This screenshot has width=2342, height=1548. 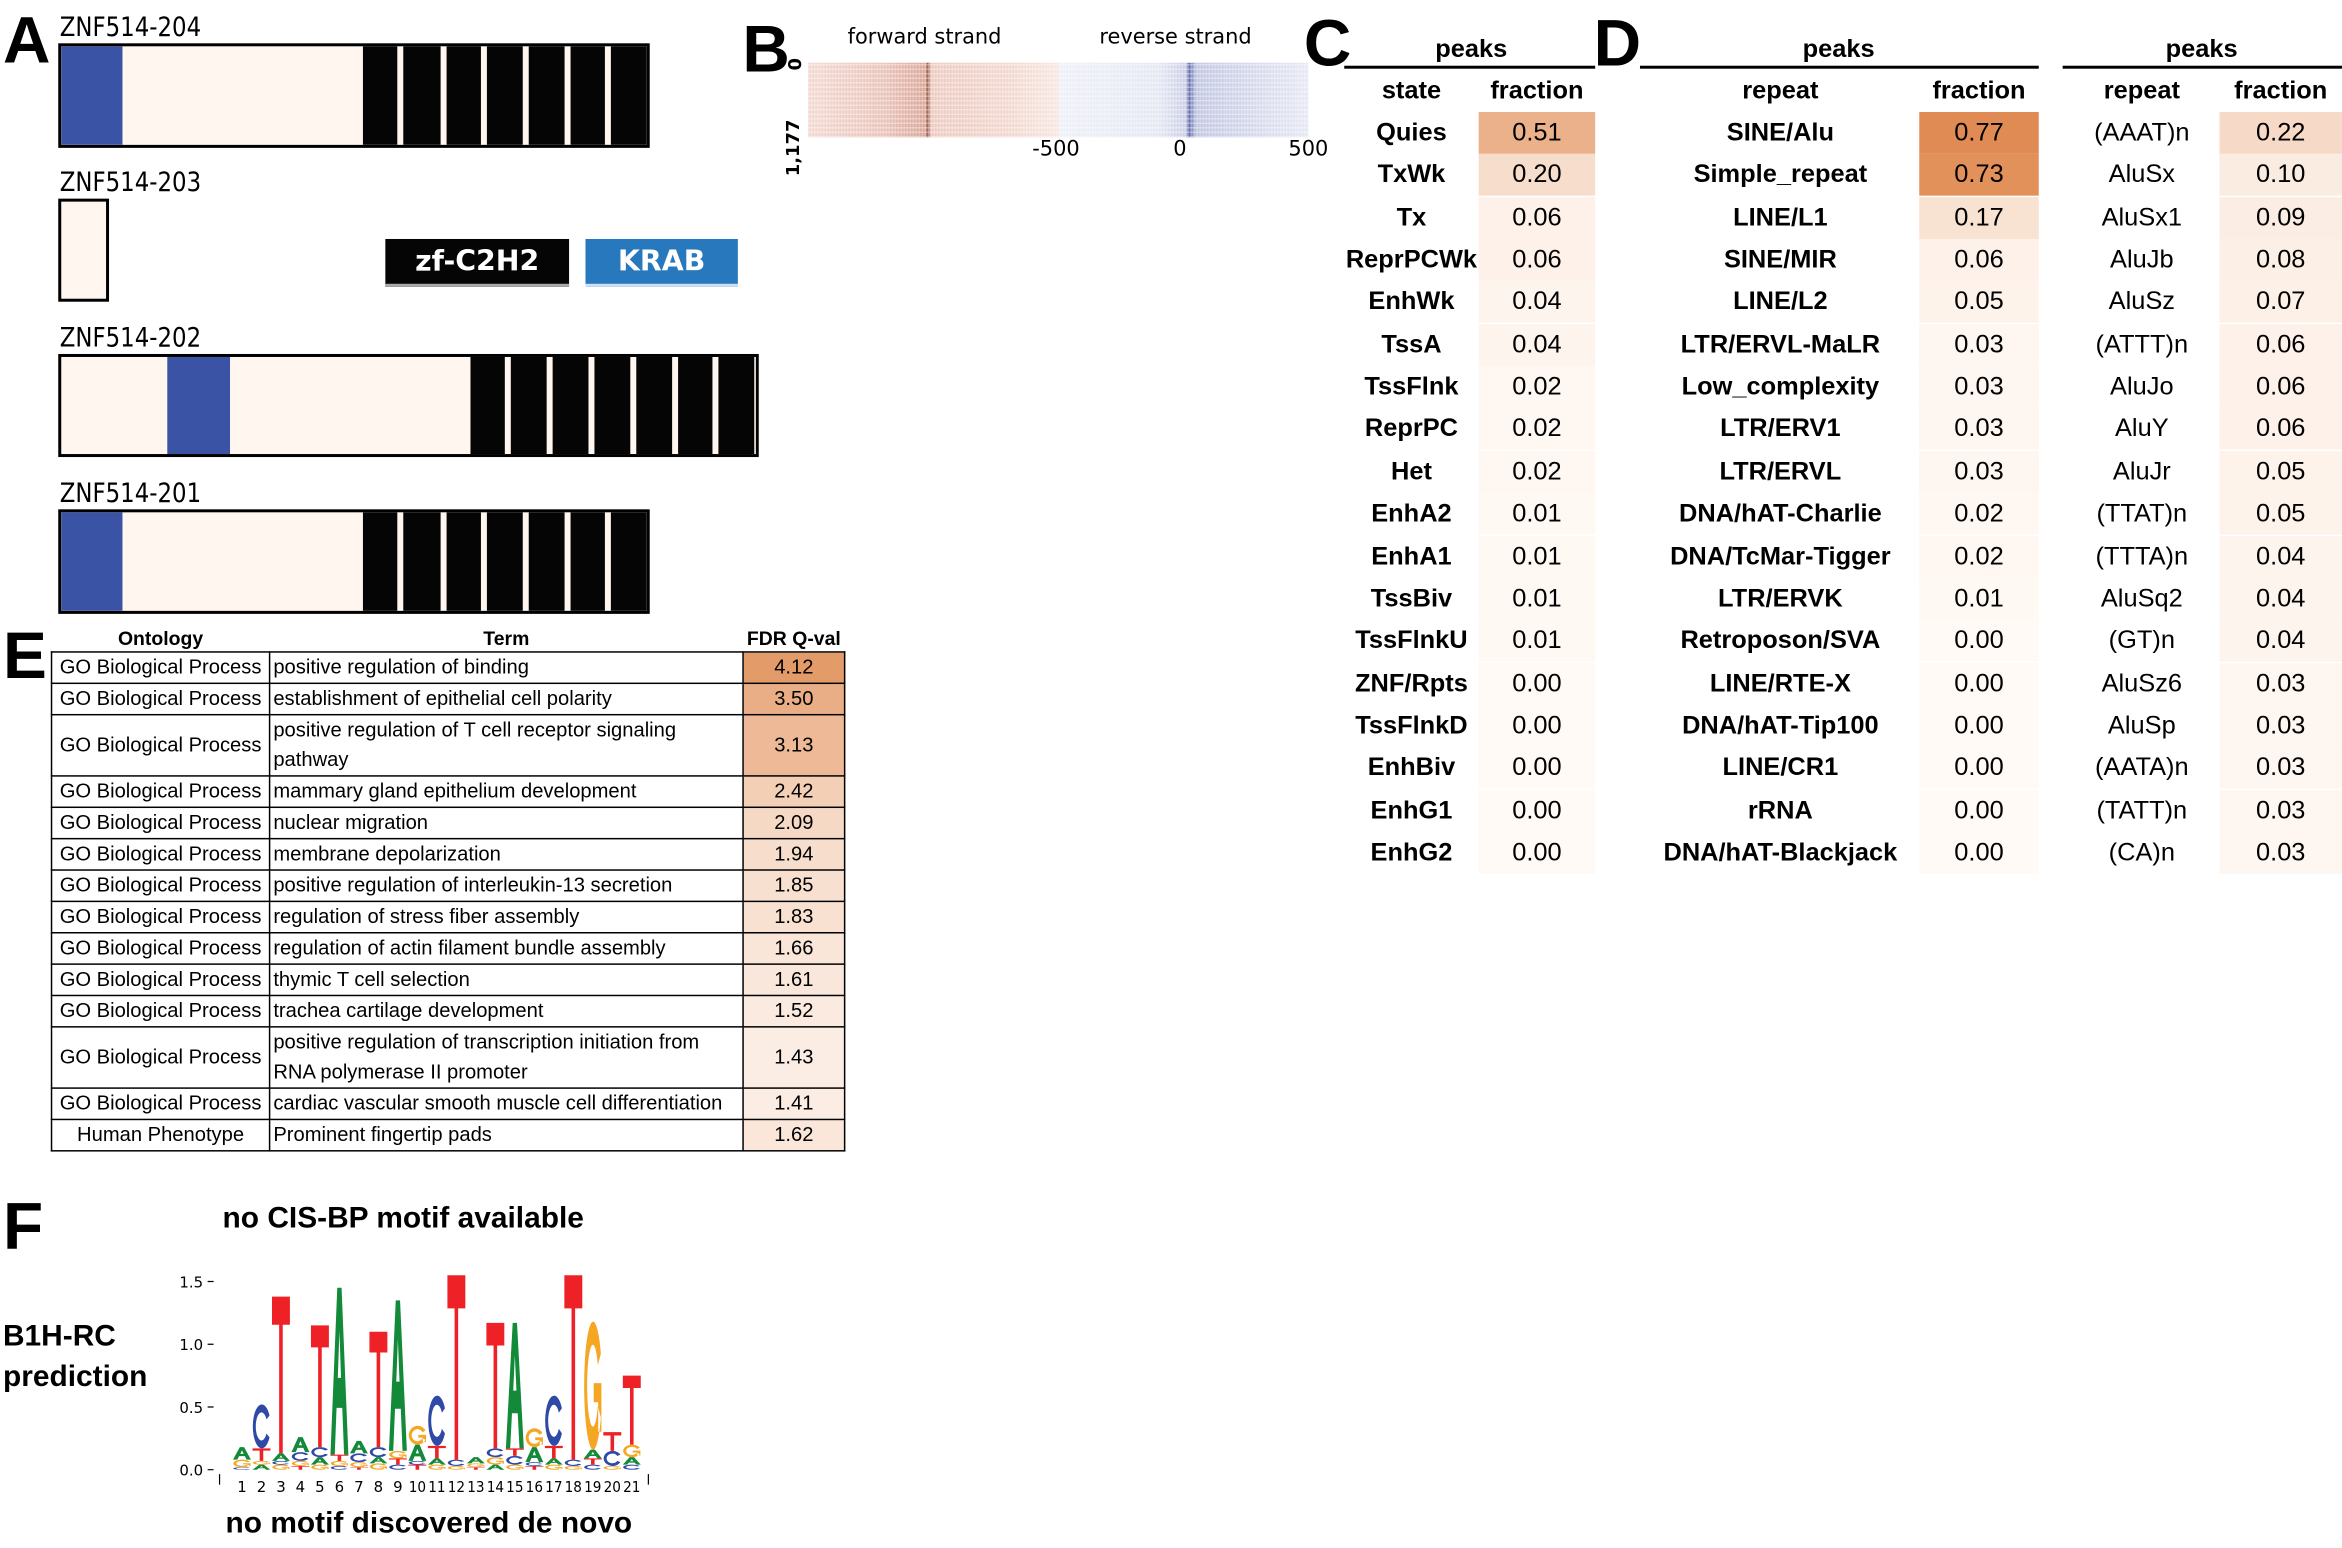 I want to click on peaks-header-2: peaks, so click(x=2201, y=48).